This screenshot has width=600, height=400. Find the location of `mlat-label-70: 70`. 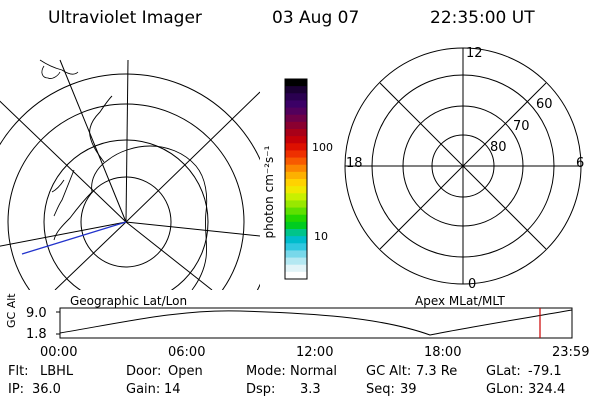

mlat-label-70: 70 is located at coordinates (521, 126).